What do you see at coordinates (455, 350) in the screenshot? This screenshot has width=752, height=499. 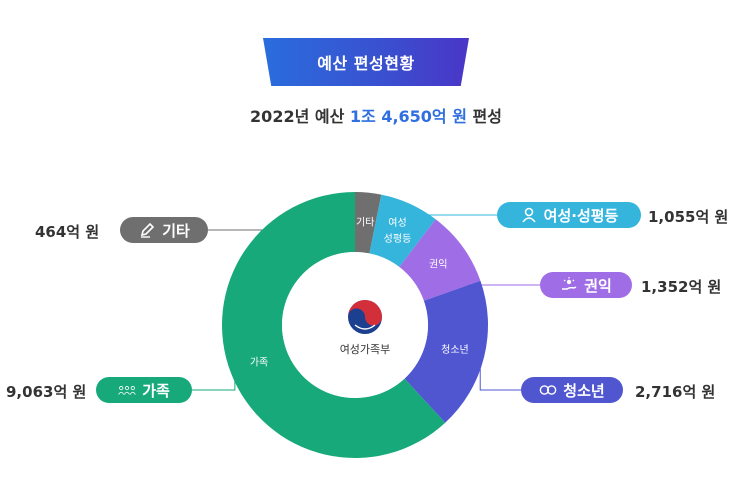 I see `ring-label-youth: 청소년` at bounding box center [455, 350].